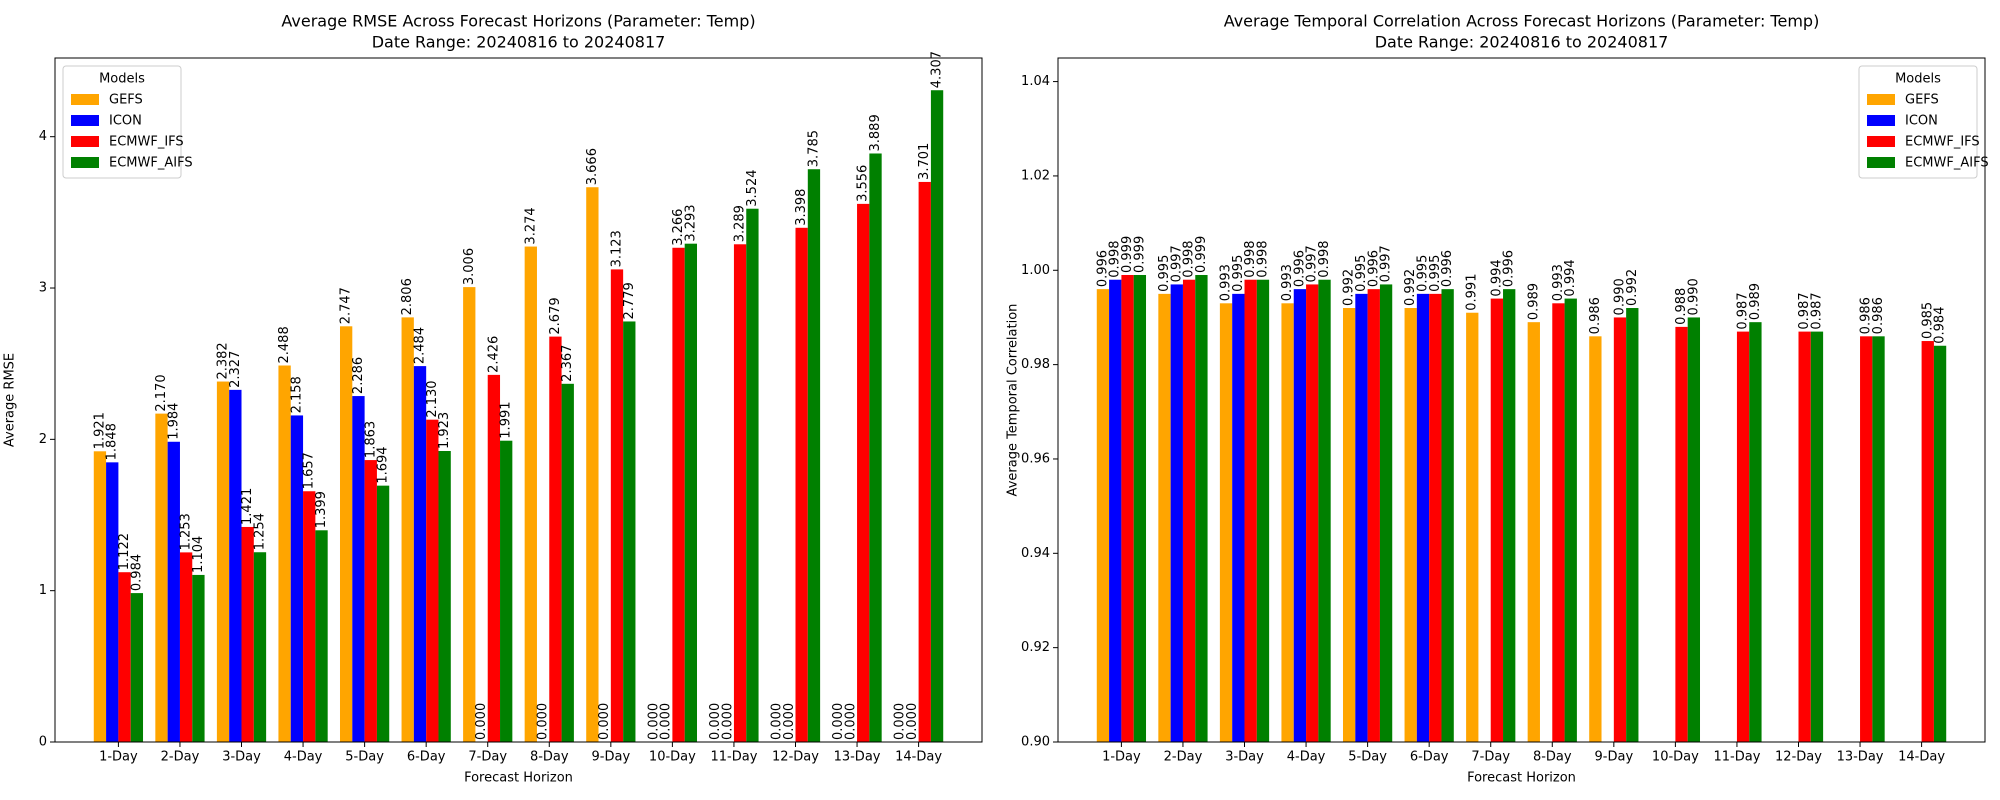 This screenshot has width=2000, height=800. Describe the element at coordinates (506, 419) in the screenshot. I see `value-label: 1.991` at that location.